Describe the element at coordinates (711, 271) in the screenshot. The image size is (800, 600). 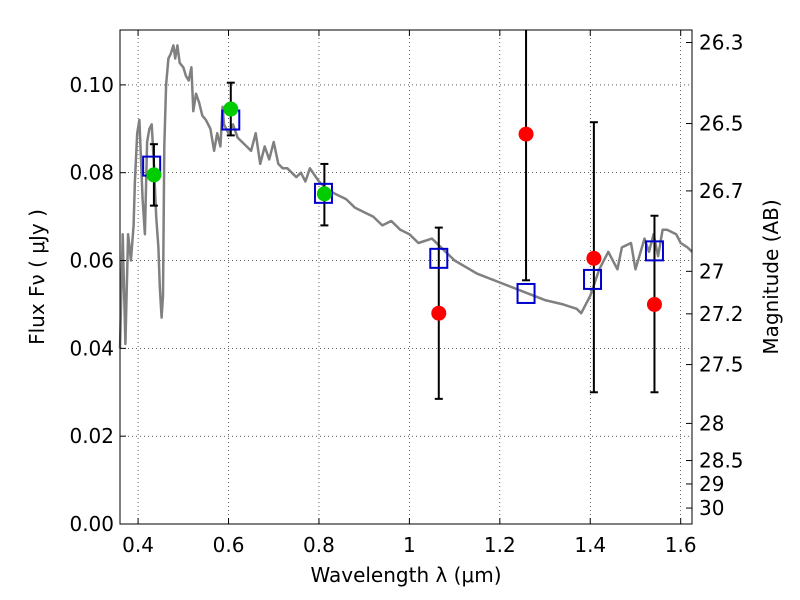
I see `mag-tick-label: 27` at that location.